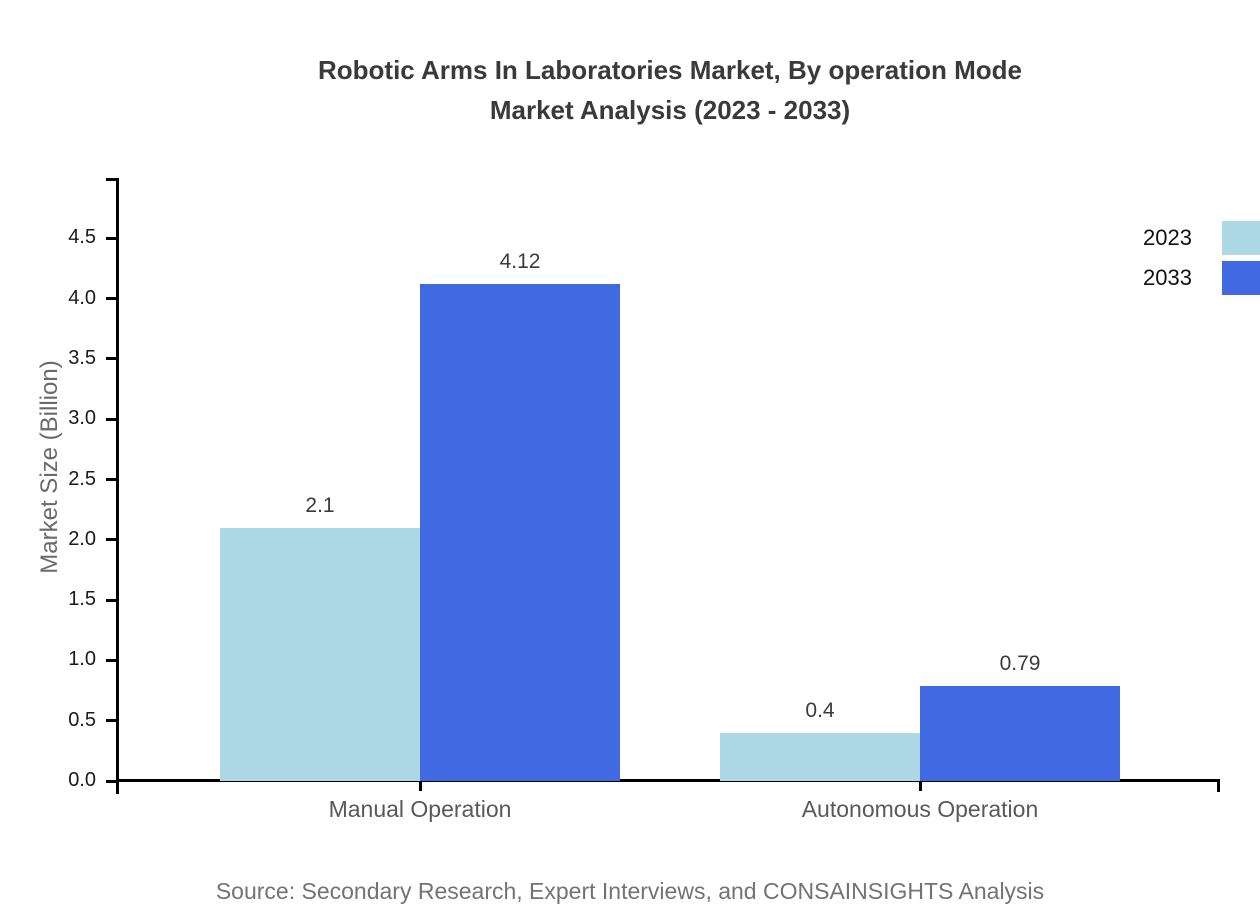  Describe the element at coordinates (820, 756) in the screenshot. I see `bar-2023-autonomous-operation` at that location.